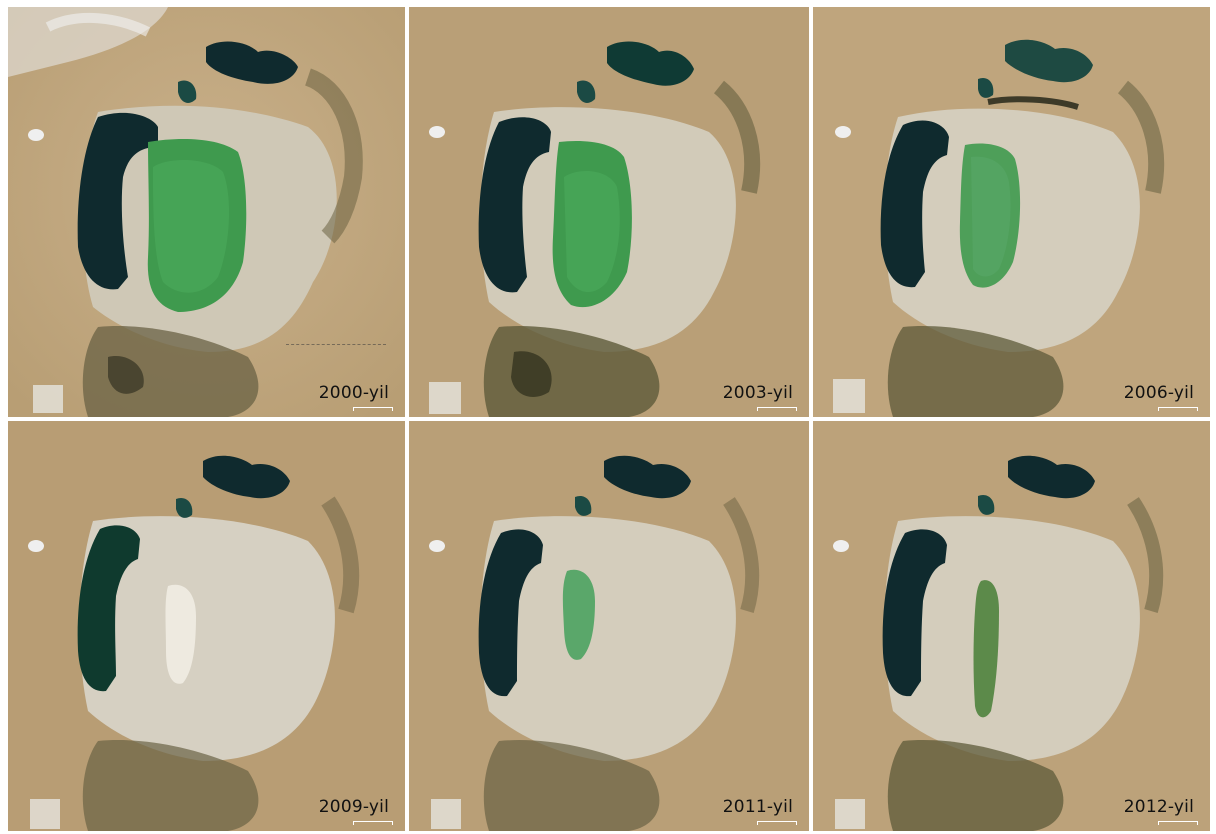 The height and width of the screenshot is (834, 1216). Describe the element at coordinates (1158, 393) in the screenshot. I see `year-label: 2006-yil` at that location.